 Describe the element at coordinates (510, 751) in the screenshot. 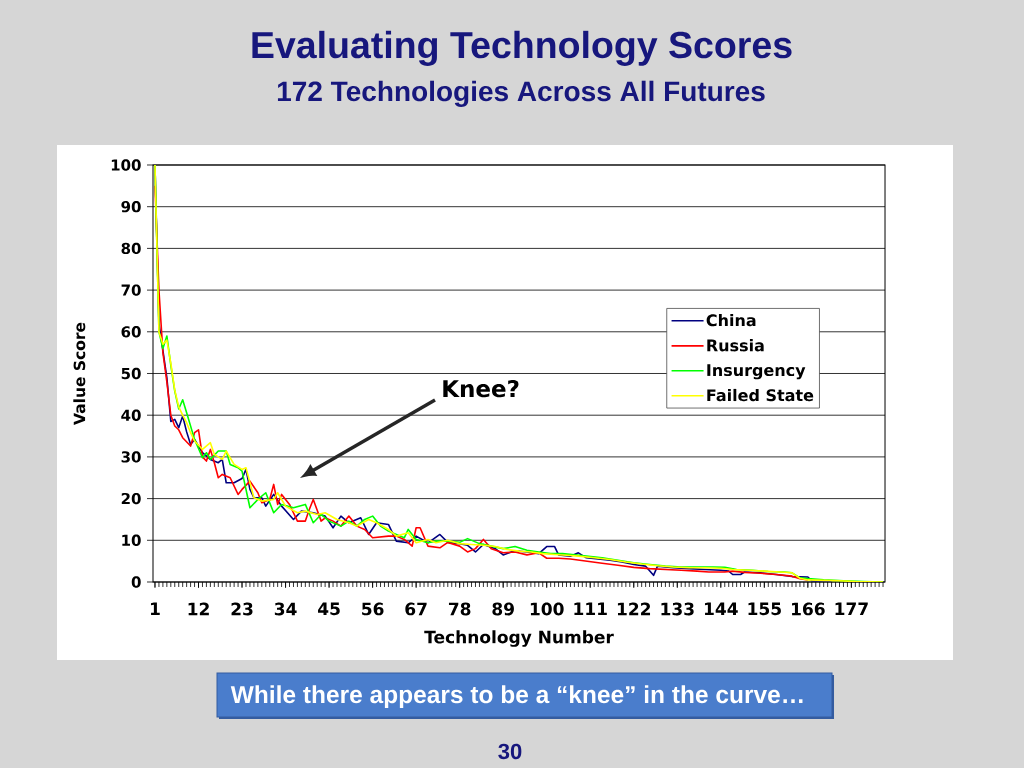

I see `text: 30` at that location.